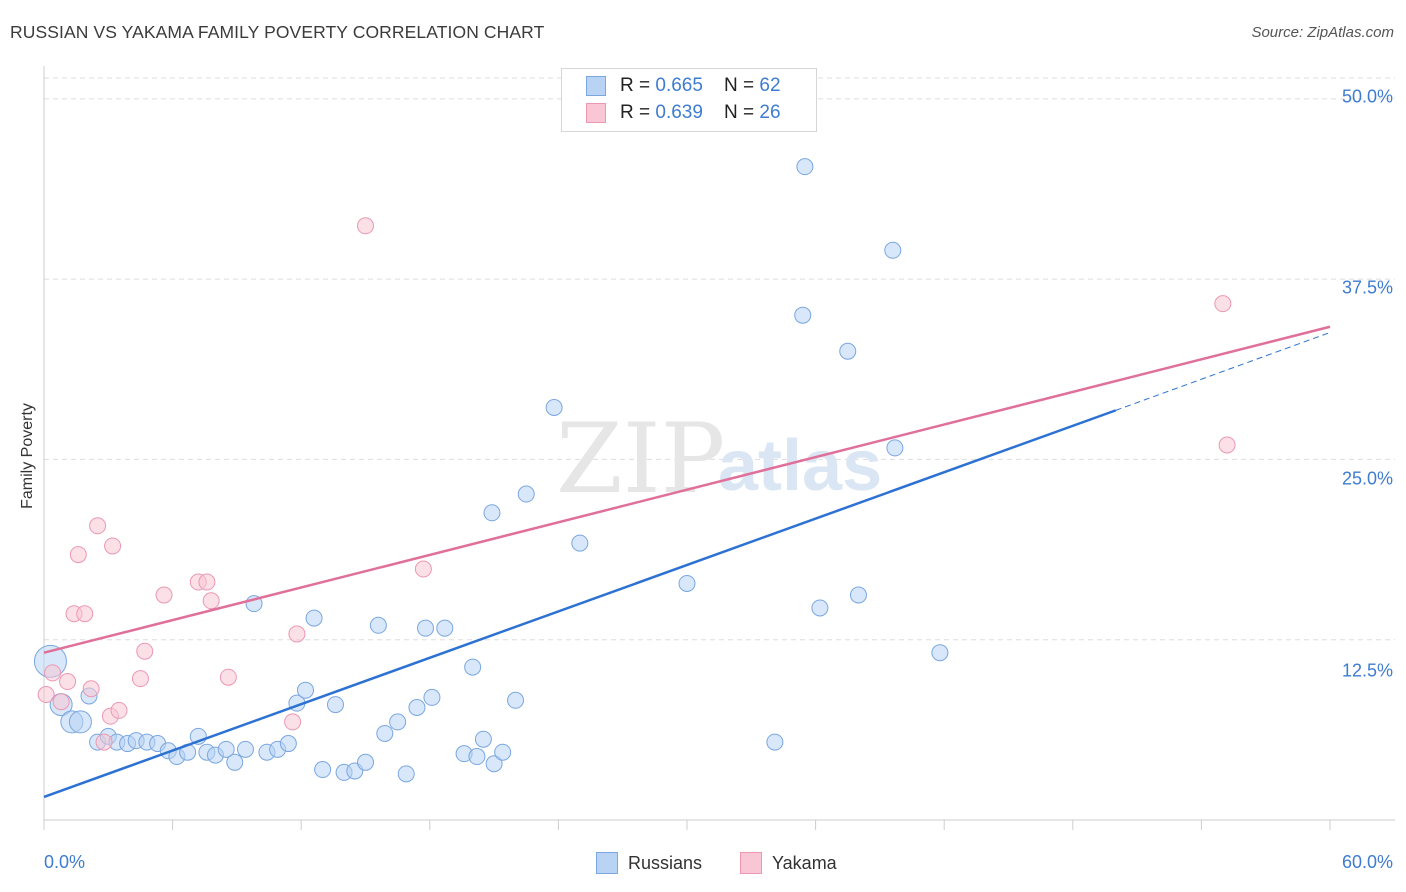 Image resolution: width=1406 pixels, height=892 pixels. I want to click on russians-n-value: 62, so click(770, 85).